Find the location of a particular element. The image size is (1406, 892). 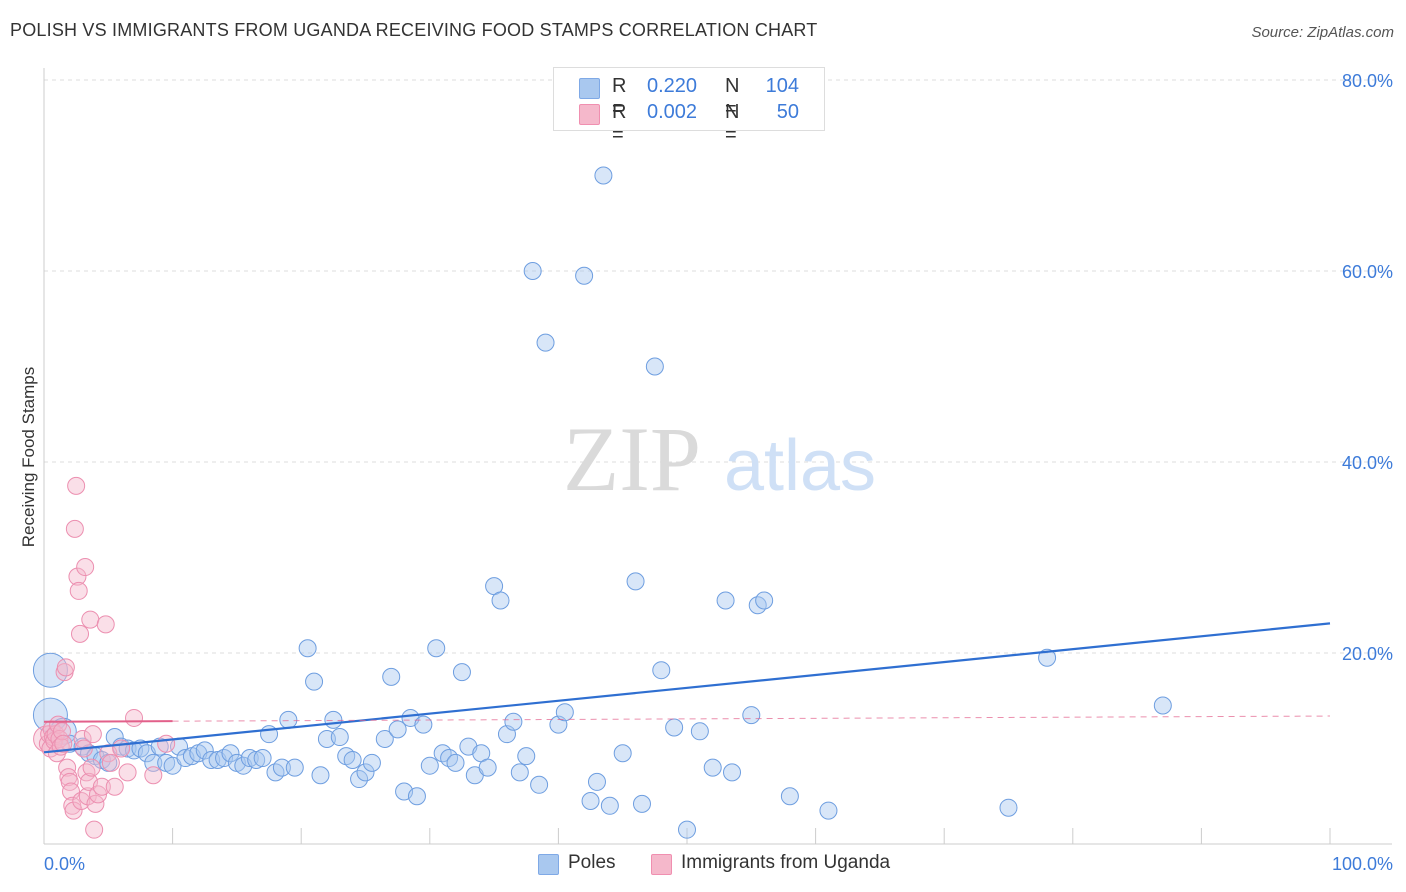

x-tick-label: 0.0% is located at coordinates (64, 864).